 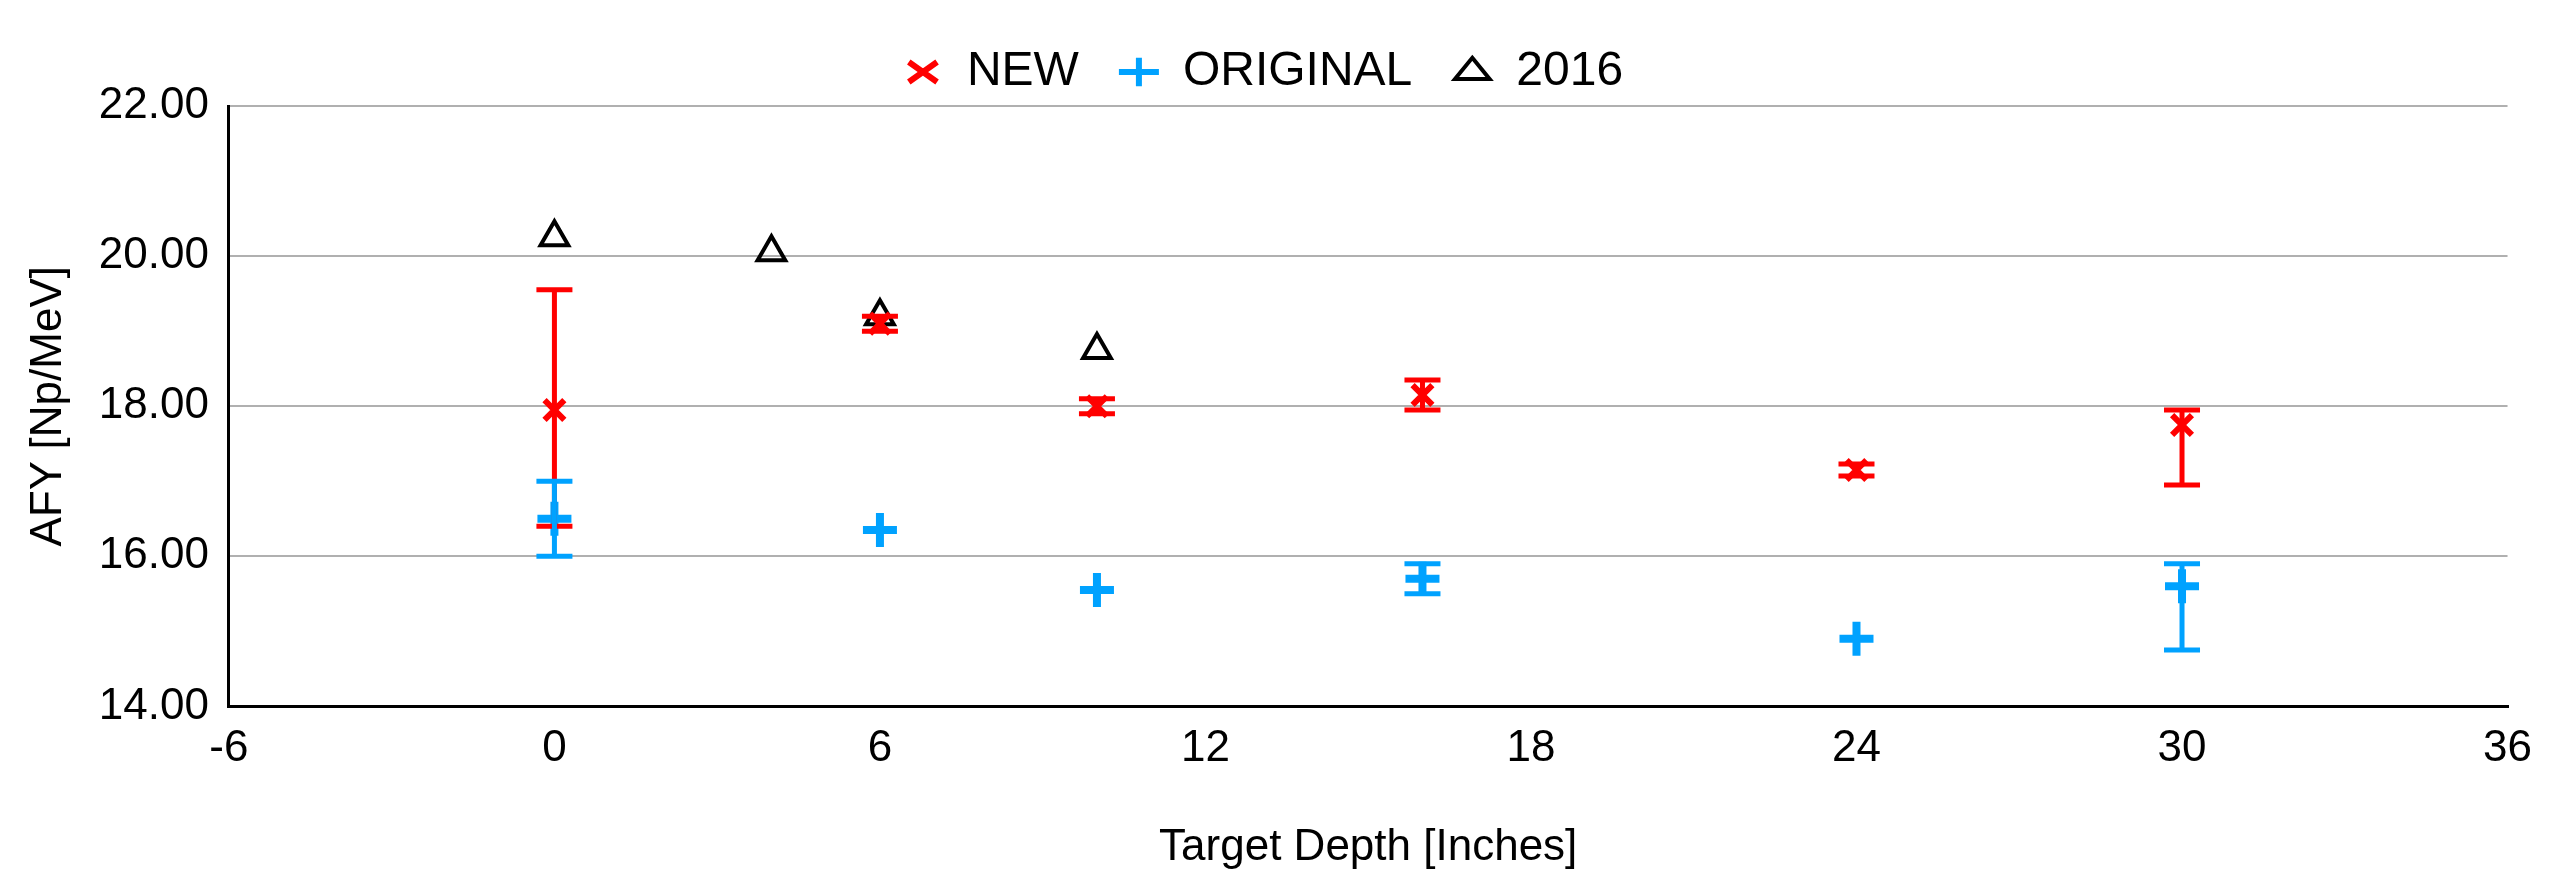 I want to click on legend-label: ORIGINAL, so click(x=1297, y=69).